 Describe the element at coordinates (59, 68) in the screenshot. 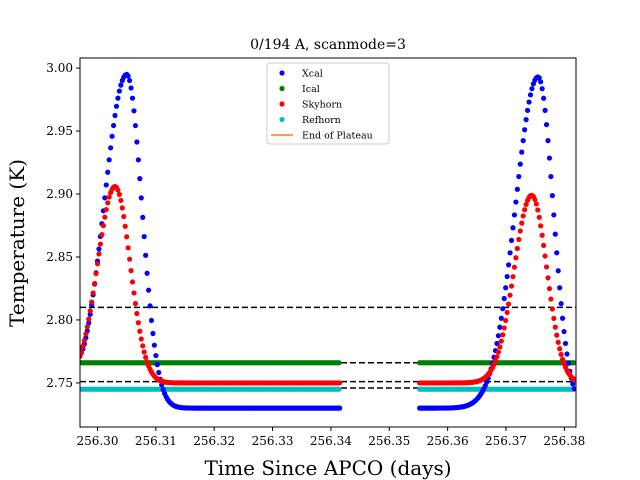

I see `y-tick-label: 3.00` at that location.